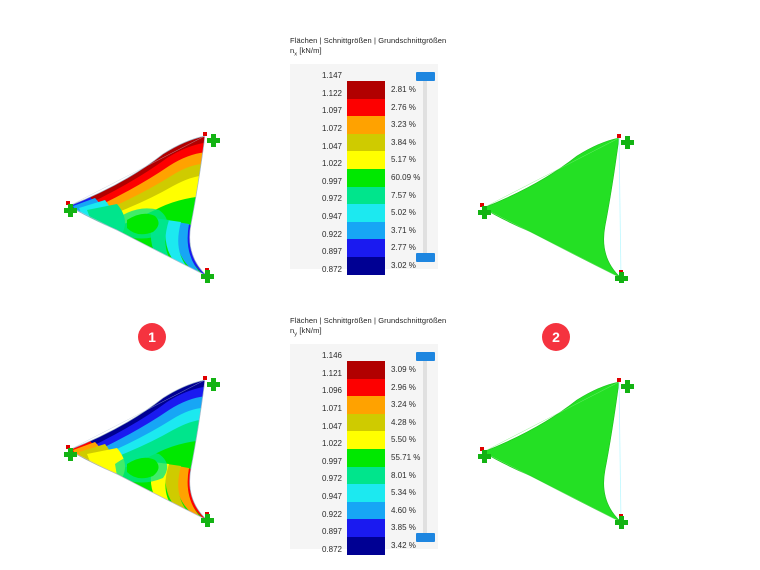 Image resolution: width=760 pixels, height=570 pixels. What do you see at coordinates (403, 89) in the screenshot?
I see `legend-percent: 2.81 %` at bounding box center [403, 89].